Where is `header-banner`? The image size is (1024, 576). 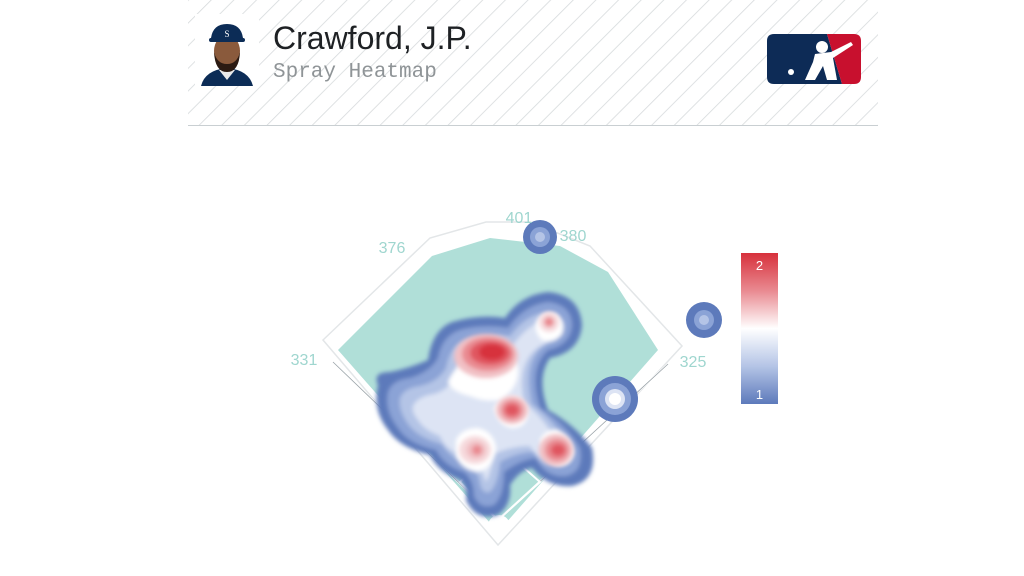 header-banner is located at coordinates (533, 63).